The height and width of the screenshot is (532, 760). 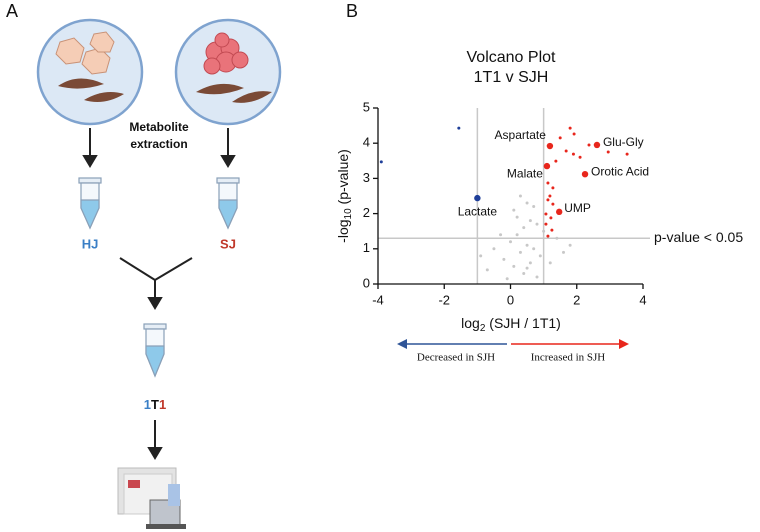 What do you see at coordinates (522, 323) in the screenshot?
I see `axis-label-part: (SJH / 1T1)` at bounding box center [522, 323].